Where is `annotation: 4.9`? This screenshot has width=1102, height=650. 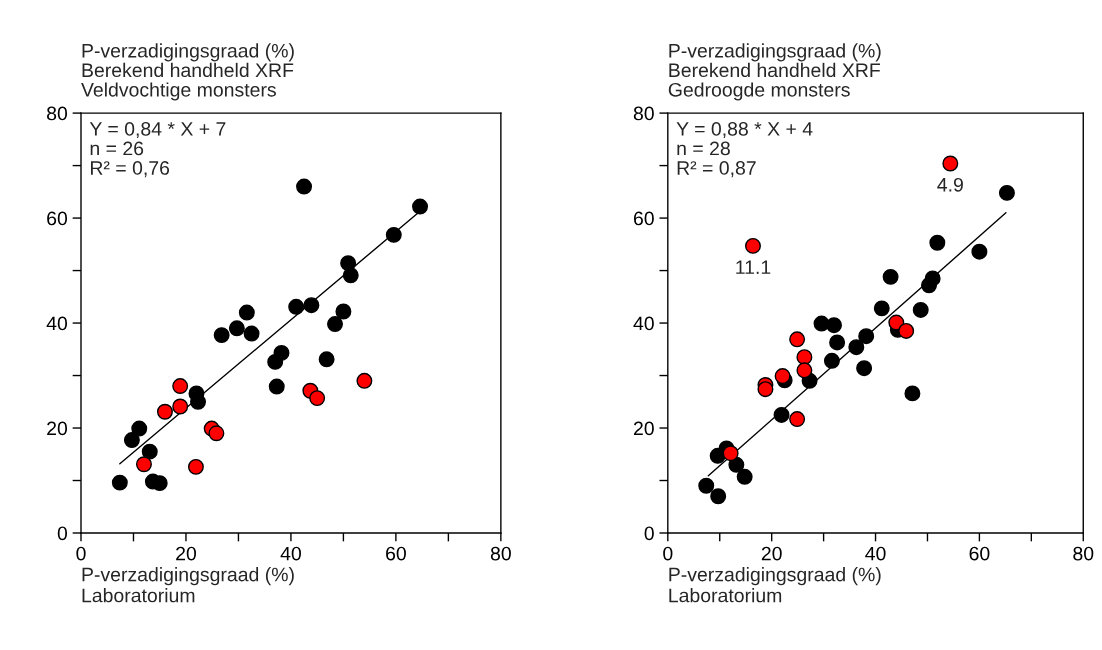
annotation: 4.9 is located at coordinates (950, 184).